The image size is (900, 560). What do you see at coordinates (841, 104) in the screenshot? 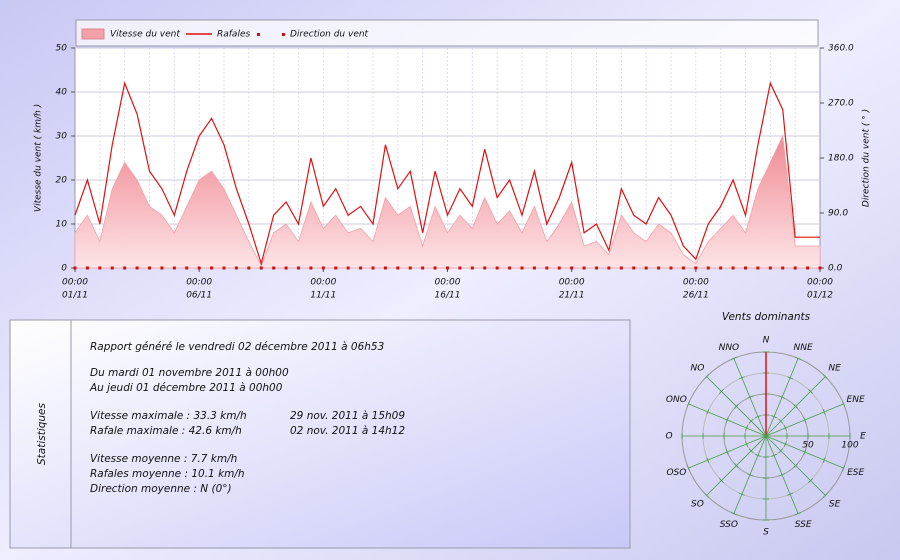
I see `y2-tick-label: 270.0` at bounding box center [841, 104].